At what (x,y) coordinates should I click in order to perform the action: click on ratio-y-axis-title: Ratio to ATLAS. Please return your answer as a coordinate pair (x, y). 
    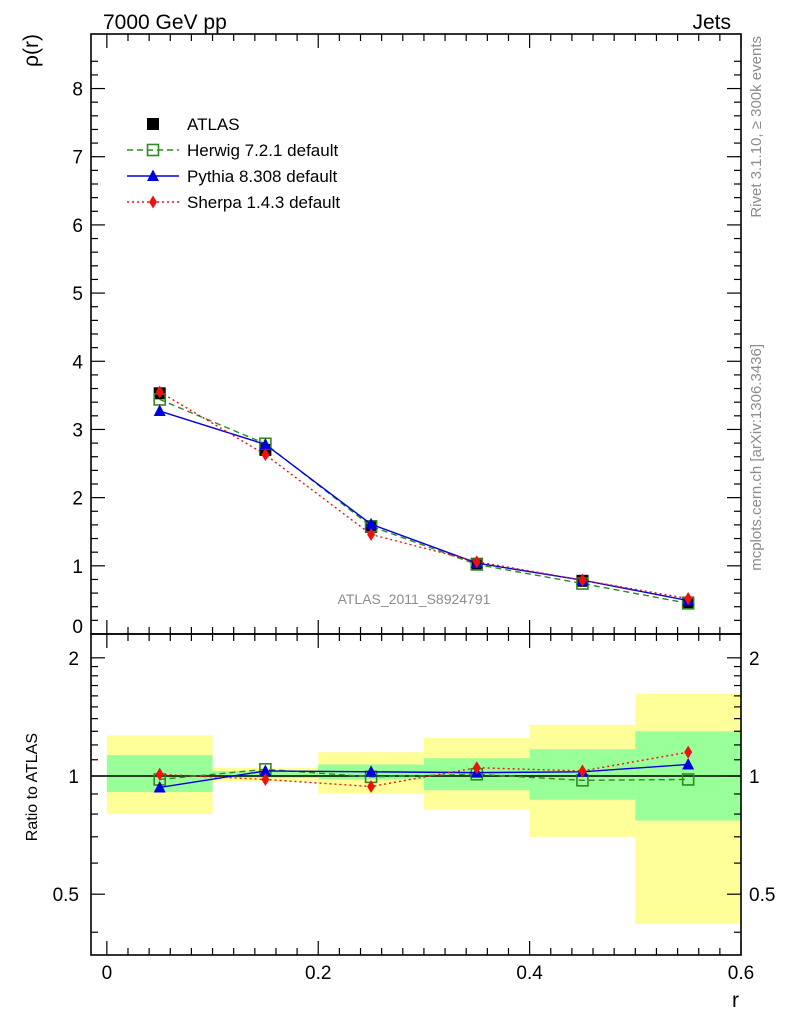
    Looking at the image, I should click on (32, 787).